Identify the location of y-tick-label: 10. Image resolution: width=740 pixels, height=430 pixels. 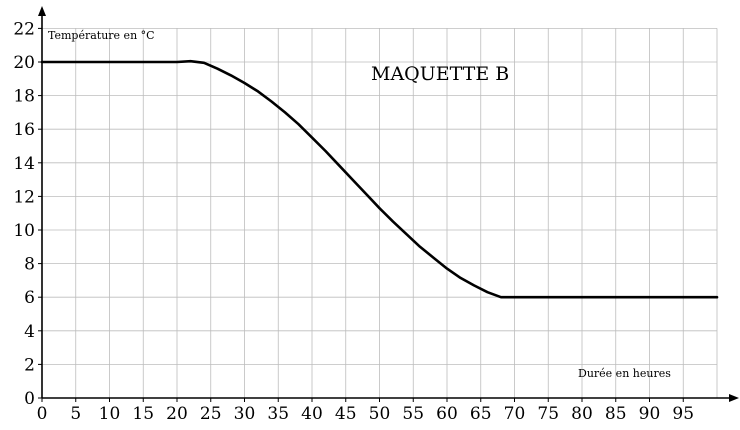
(24, 231).